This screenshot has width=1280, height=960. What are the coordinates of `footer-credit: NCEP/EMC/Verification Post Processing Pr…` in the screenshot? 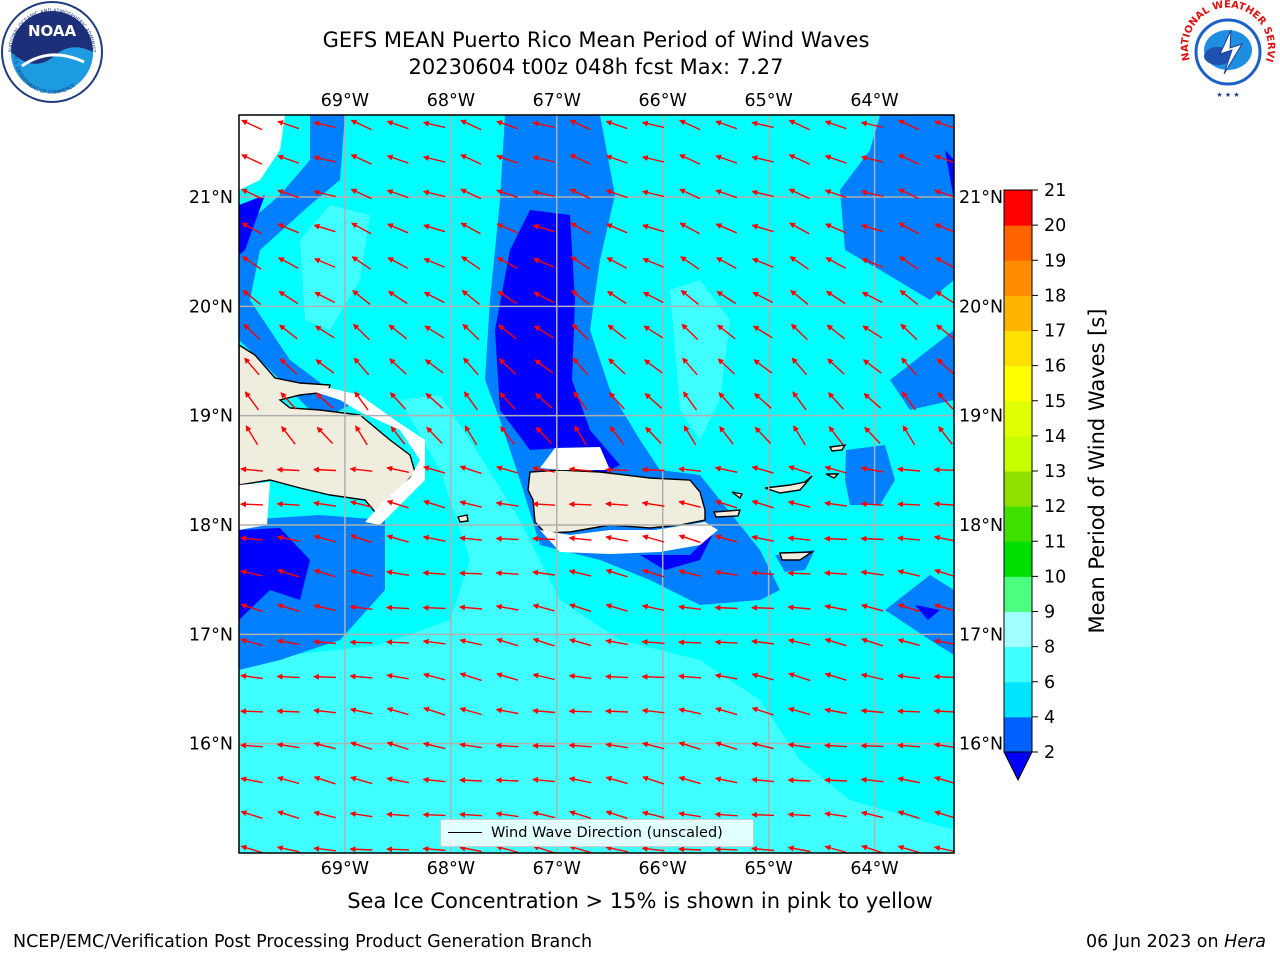 It's located at (303, 942).